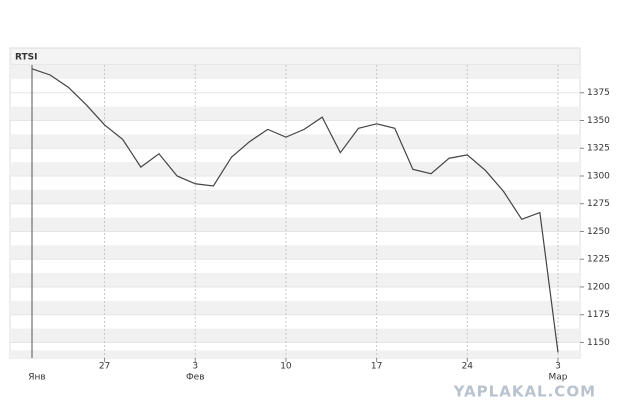 Image resolution: width=620 pixels, height=420 pixels. Describe the element at coordinates (598, 315) in the screenshot. I see `y-tick-label: 1175` at that location.